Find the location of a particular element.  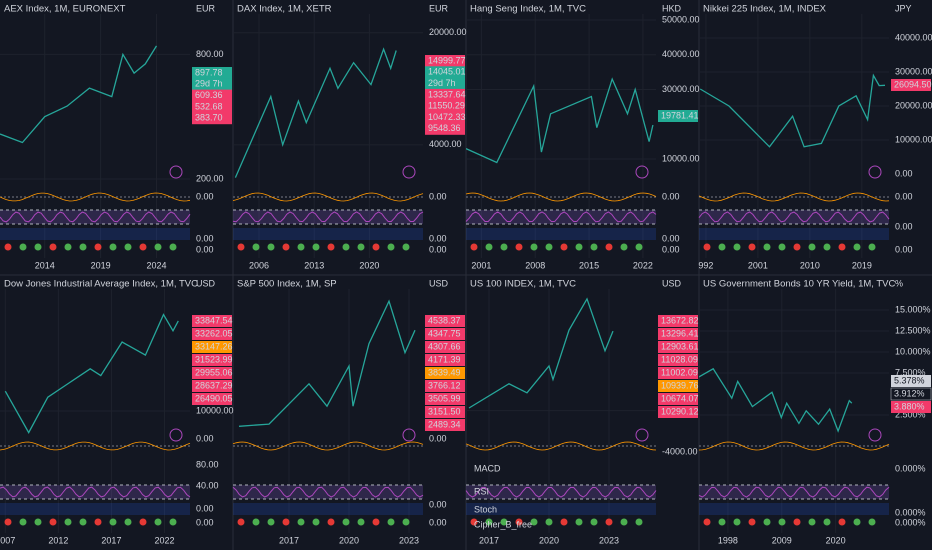

panel-title: US 100 INDEX, 1M, TVC is located at coordinates (523, 284).